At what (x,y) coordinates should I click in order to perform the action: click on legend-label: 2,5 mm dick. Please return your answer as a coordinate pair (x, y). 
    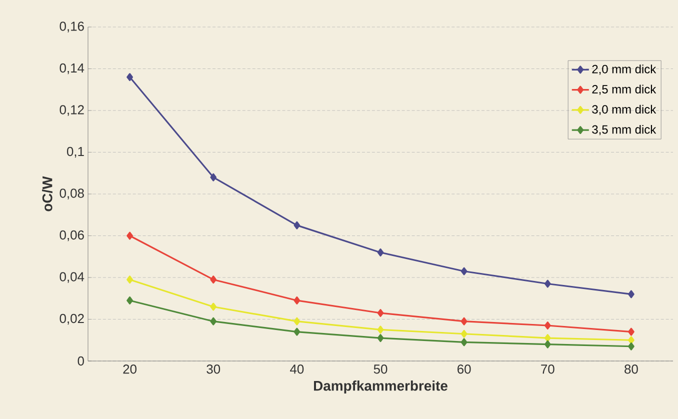
    Looking at the image, I should click on (624, 89).